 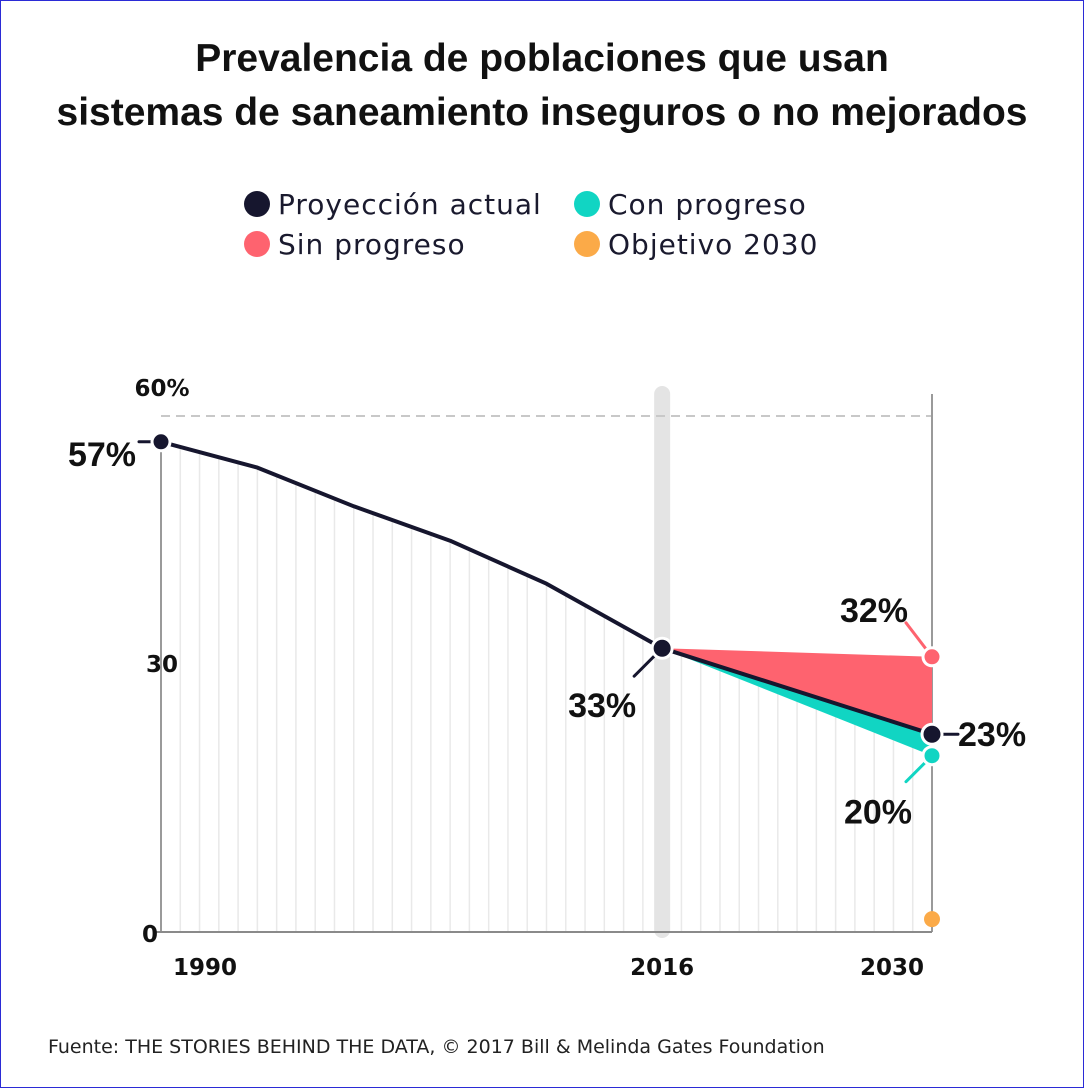 I want to click on point-1990, so click(x=161, y=442).